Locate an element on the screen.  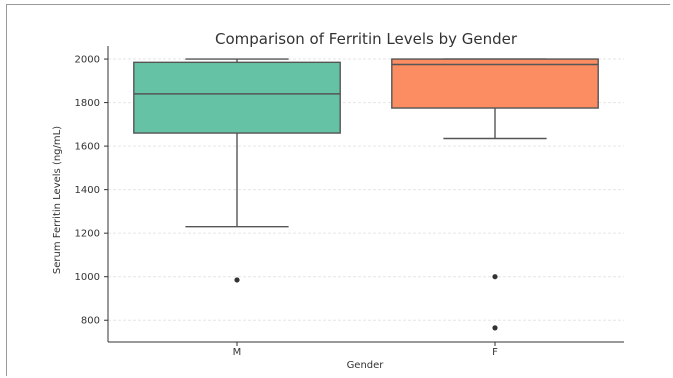
x-tick-label-M: M is located at coordinates (237, 352).